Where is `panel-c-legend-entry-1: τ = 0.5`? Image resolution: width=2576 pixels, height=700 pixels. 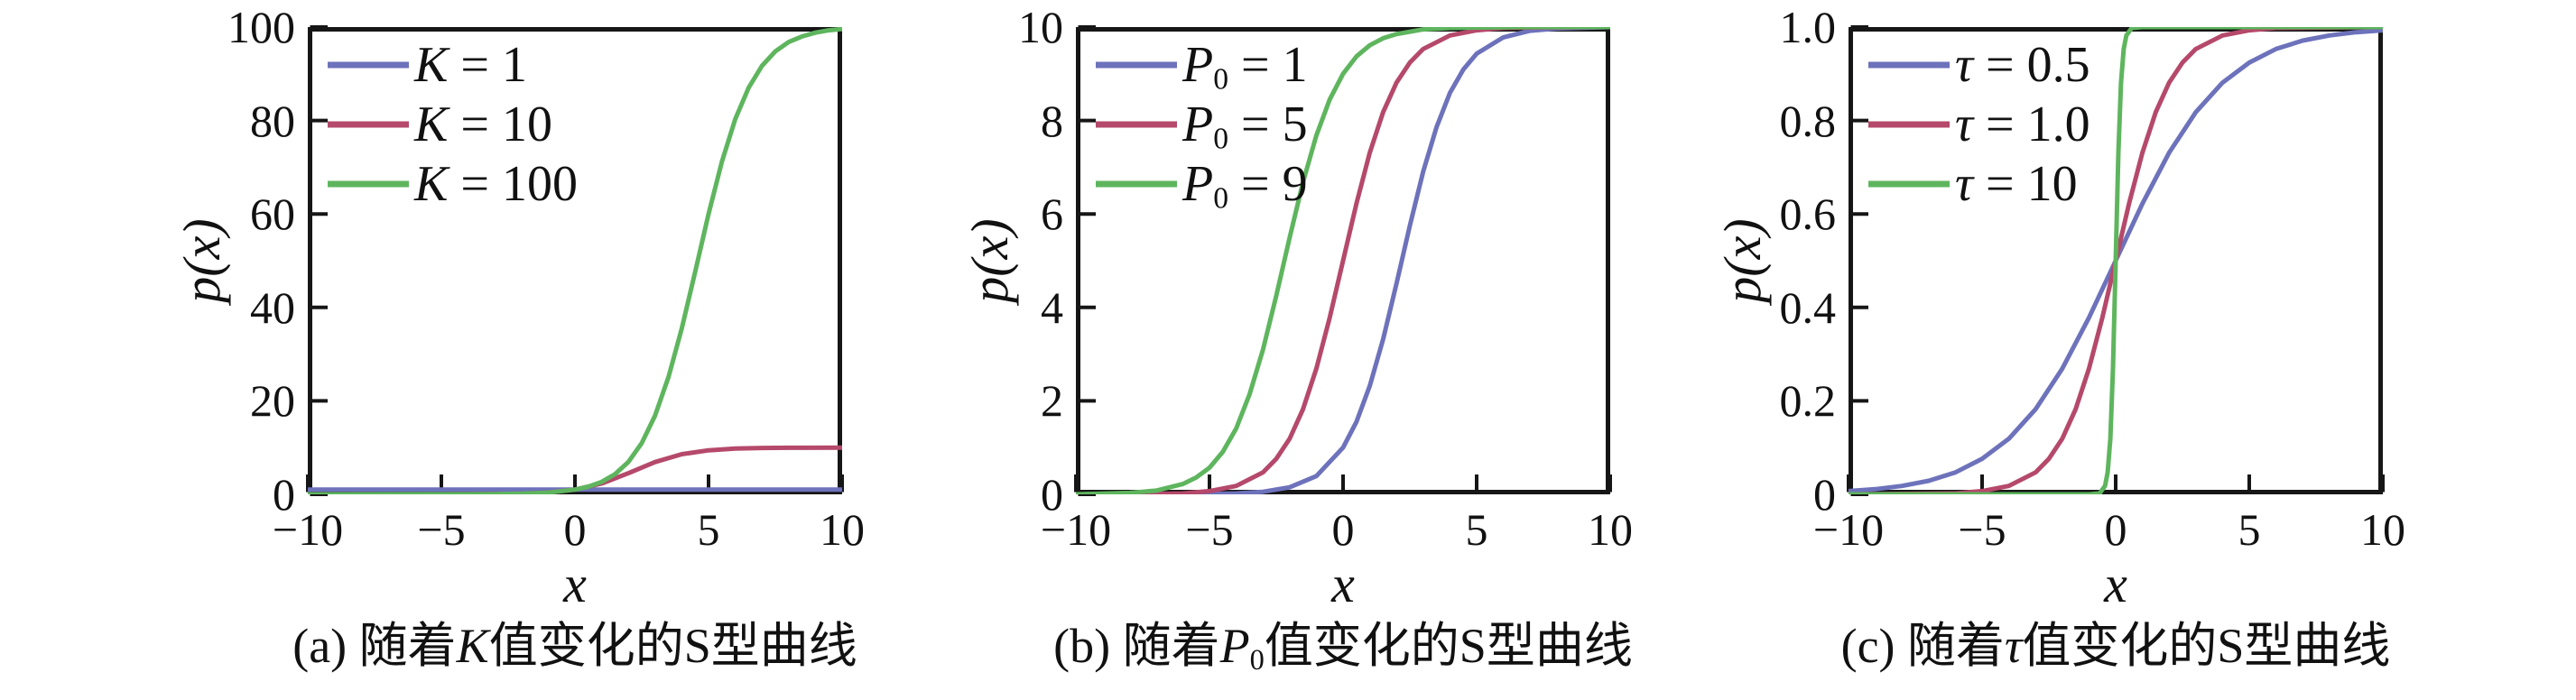
panel-c-legend-entry-1: τ = 0.5 is located at coordinates (2023, 65).